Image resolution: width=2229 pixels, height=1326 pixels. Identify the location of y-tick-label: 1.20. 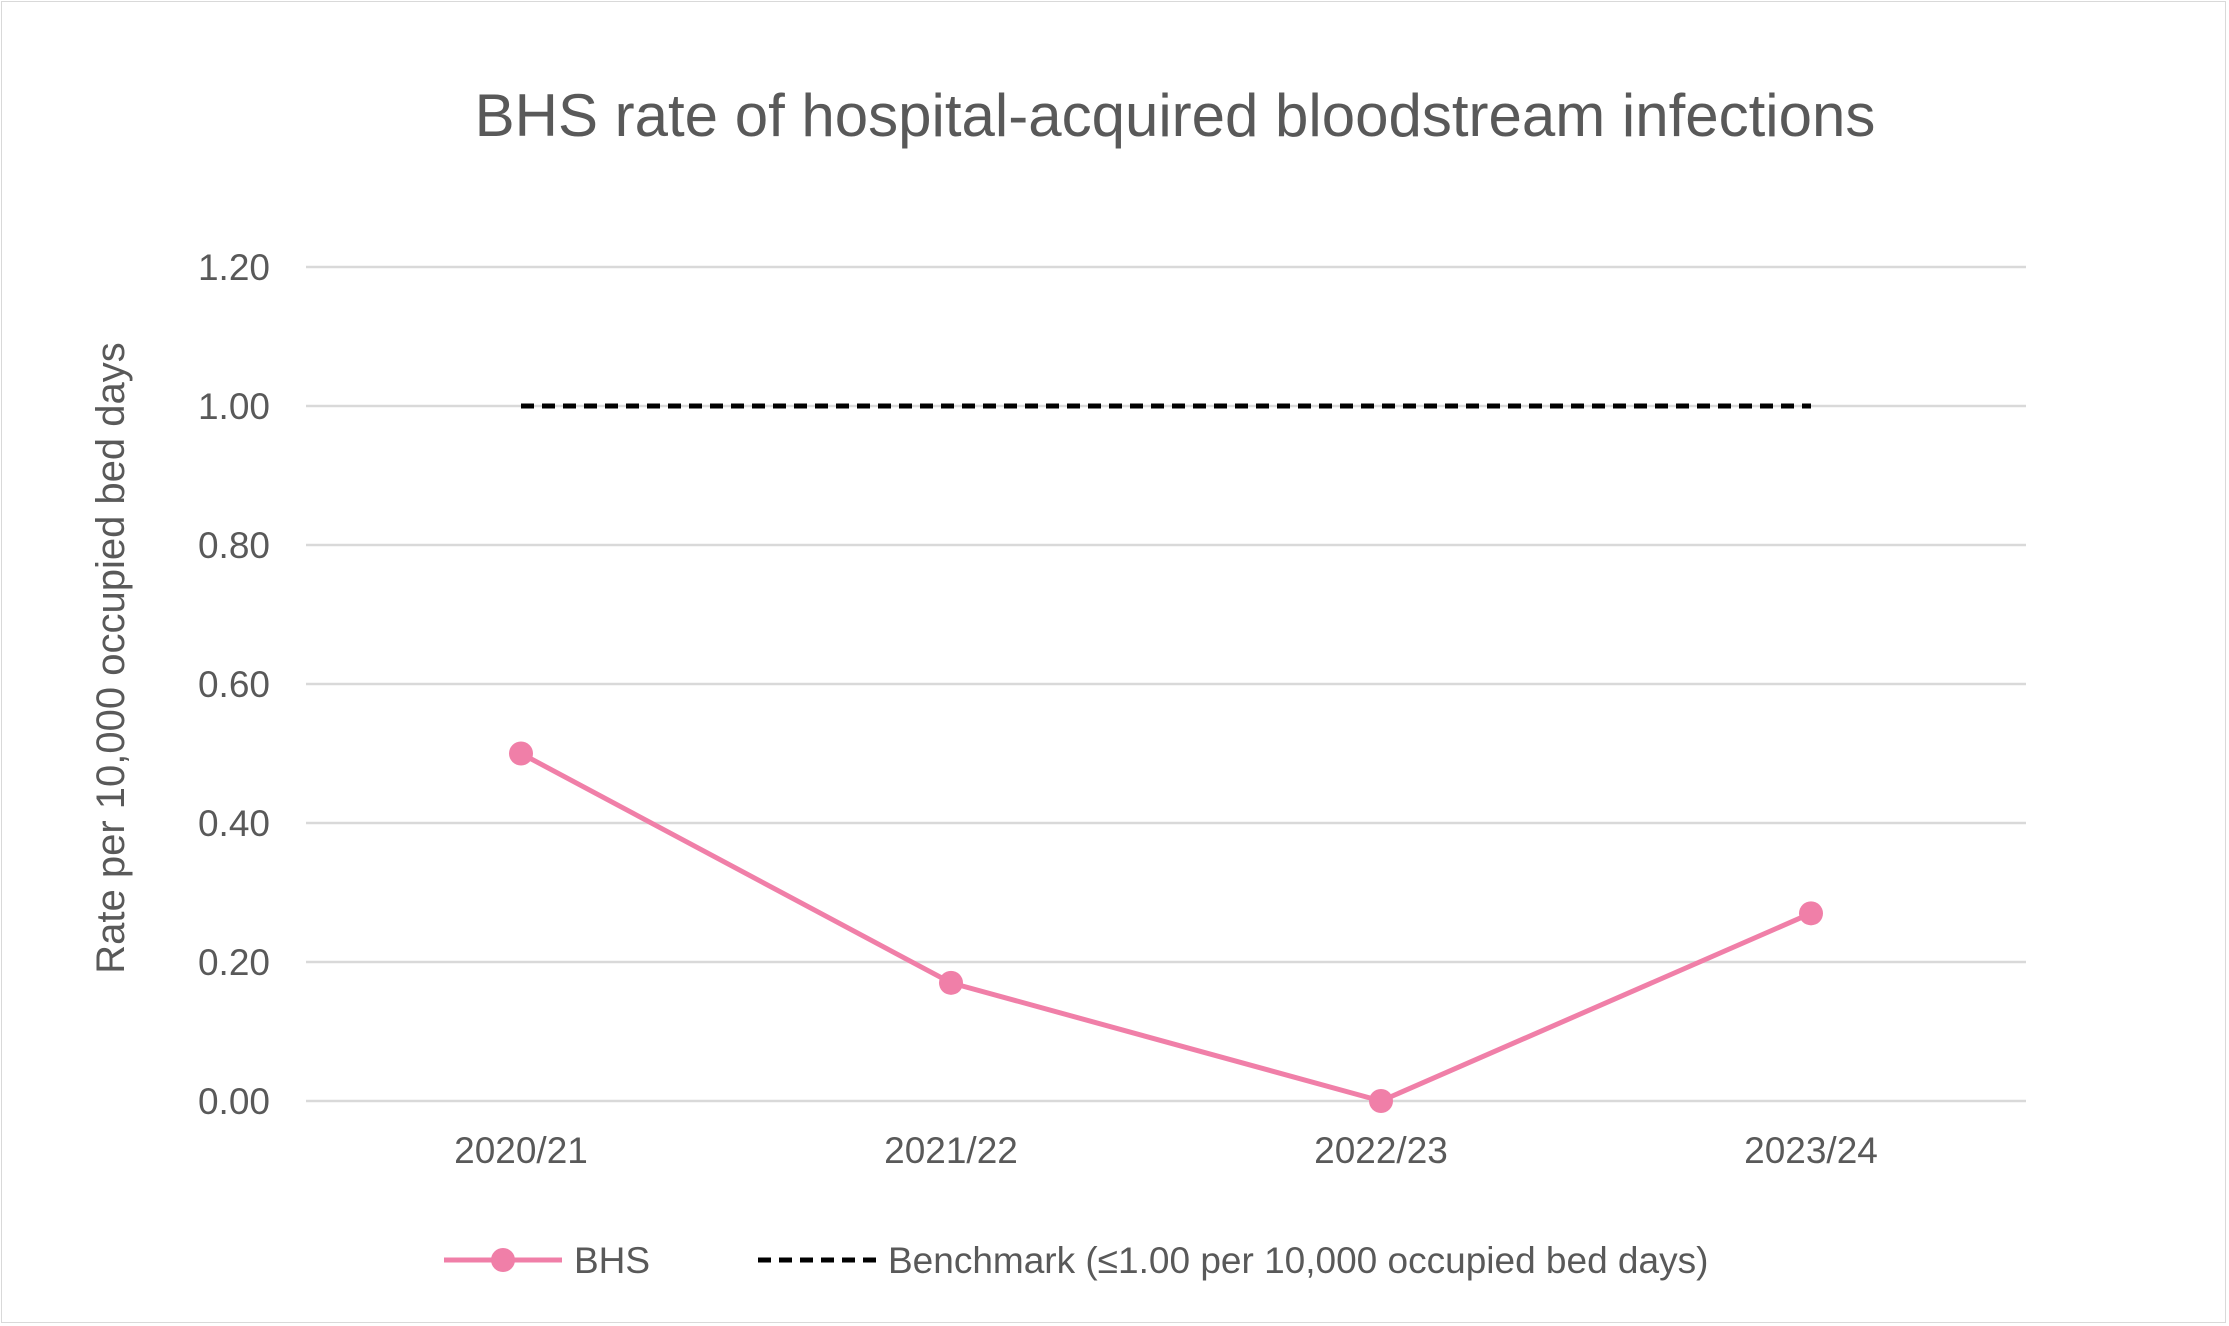
(234, 267).